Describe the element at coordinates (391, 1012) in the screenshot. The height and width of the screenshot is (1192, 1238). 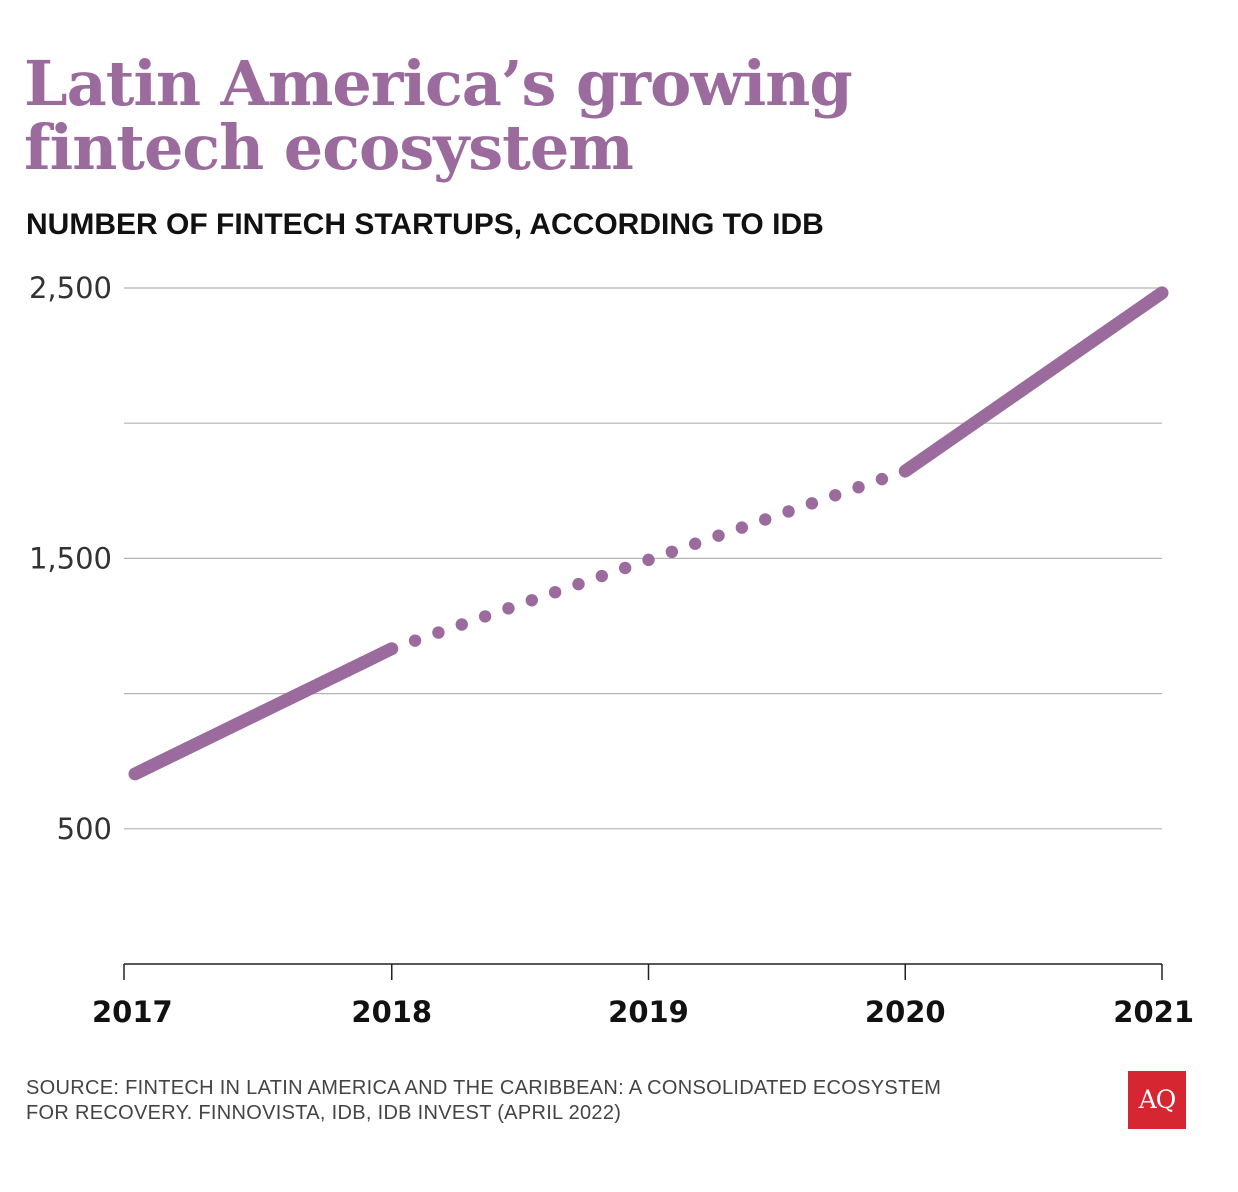
I see `x-tick-label: 2018` at that location.